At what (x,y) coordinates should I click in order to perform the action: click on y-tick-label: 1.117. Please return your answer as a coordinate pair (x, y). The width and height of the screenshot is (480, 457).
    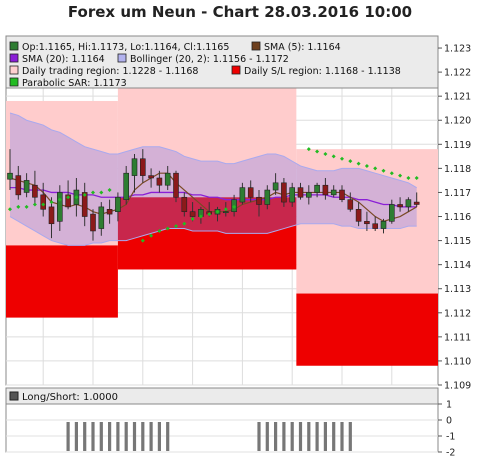
    Looking at the image, I should click on (457, 193).